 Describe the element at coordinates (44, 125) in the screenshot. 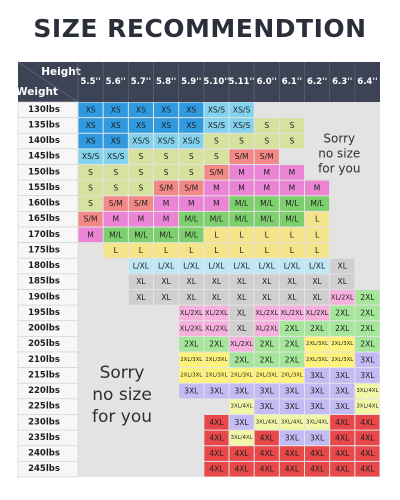

I see `weight-label: 135lbs` at that location.